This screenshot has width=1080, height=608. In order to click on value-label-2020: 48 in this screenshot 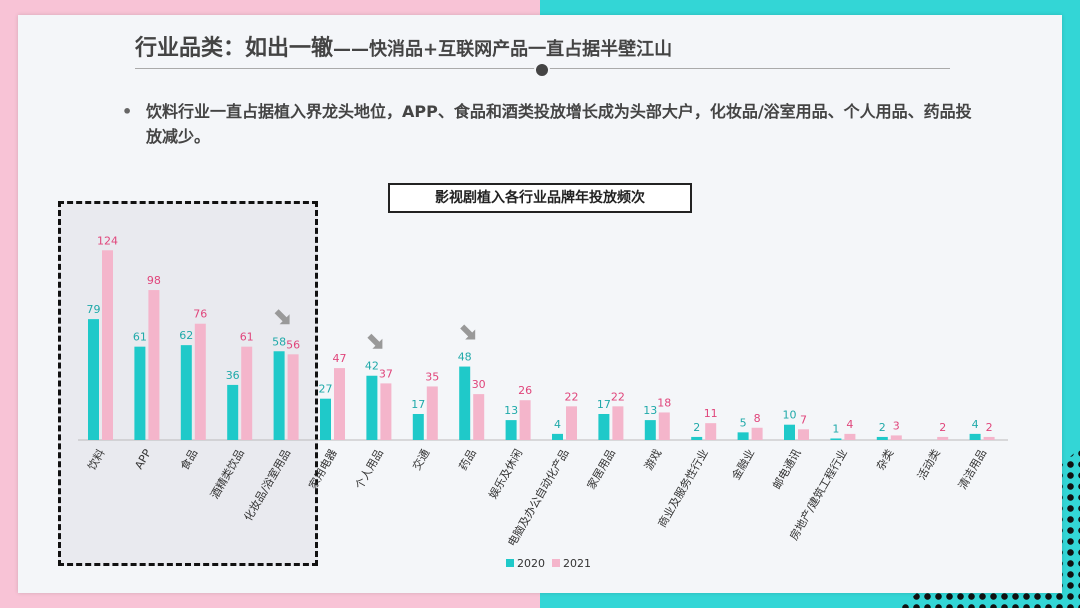, I will do `click(465, 357)`.